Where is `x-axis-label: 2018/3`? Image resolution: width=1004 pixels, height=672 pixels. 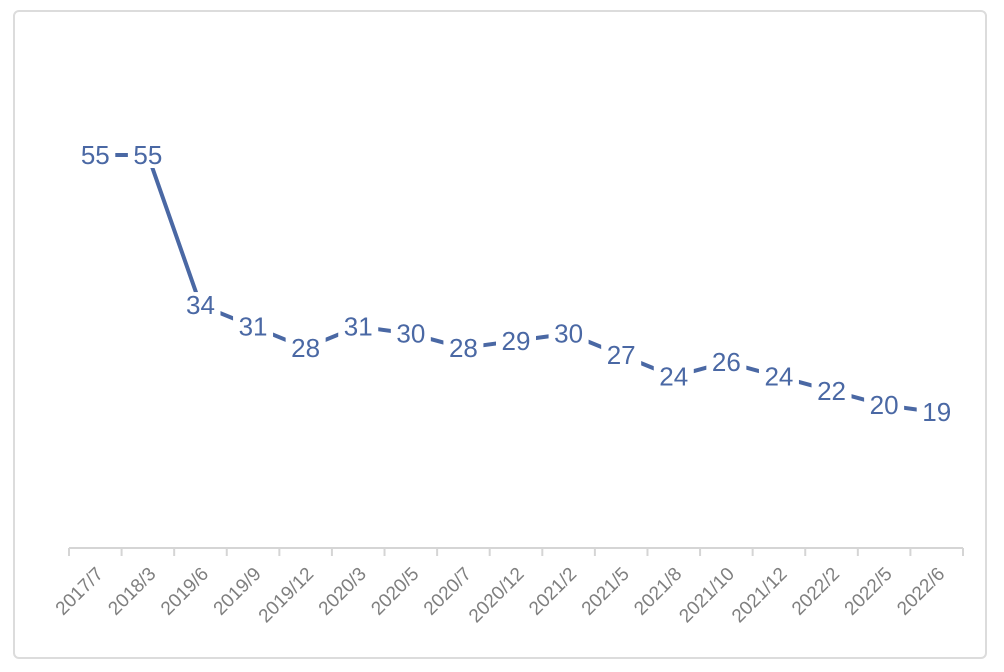
x-axis-label: 2018/3 is located at coordinates (132, 592).